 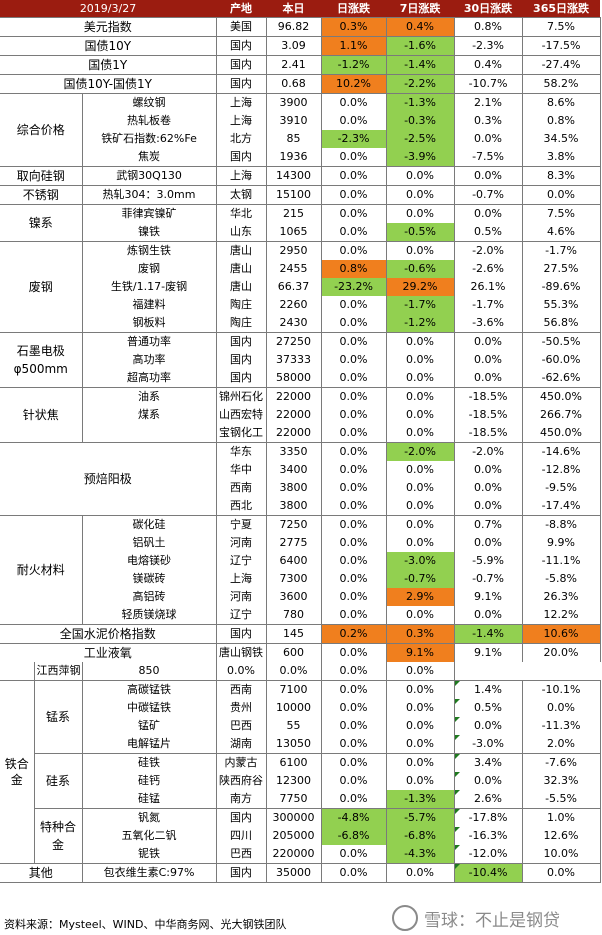 What do you see at coordinates (241, 524) in the screenshot?
I see `origin-cell: 宁夏` at bounding box center [241, 524].